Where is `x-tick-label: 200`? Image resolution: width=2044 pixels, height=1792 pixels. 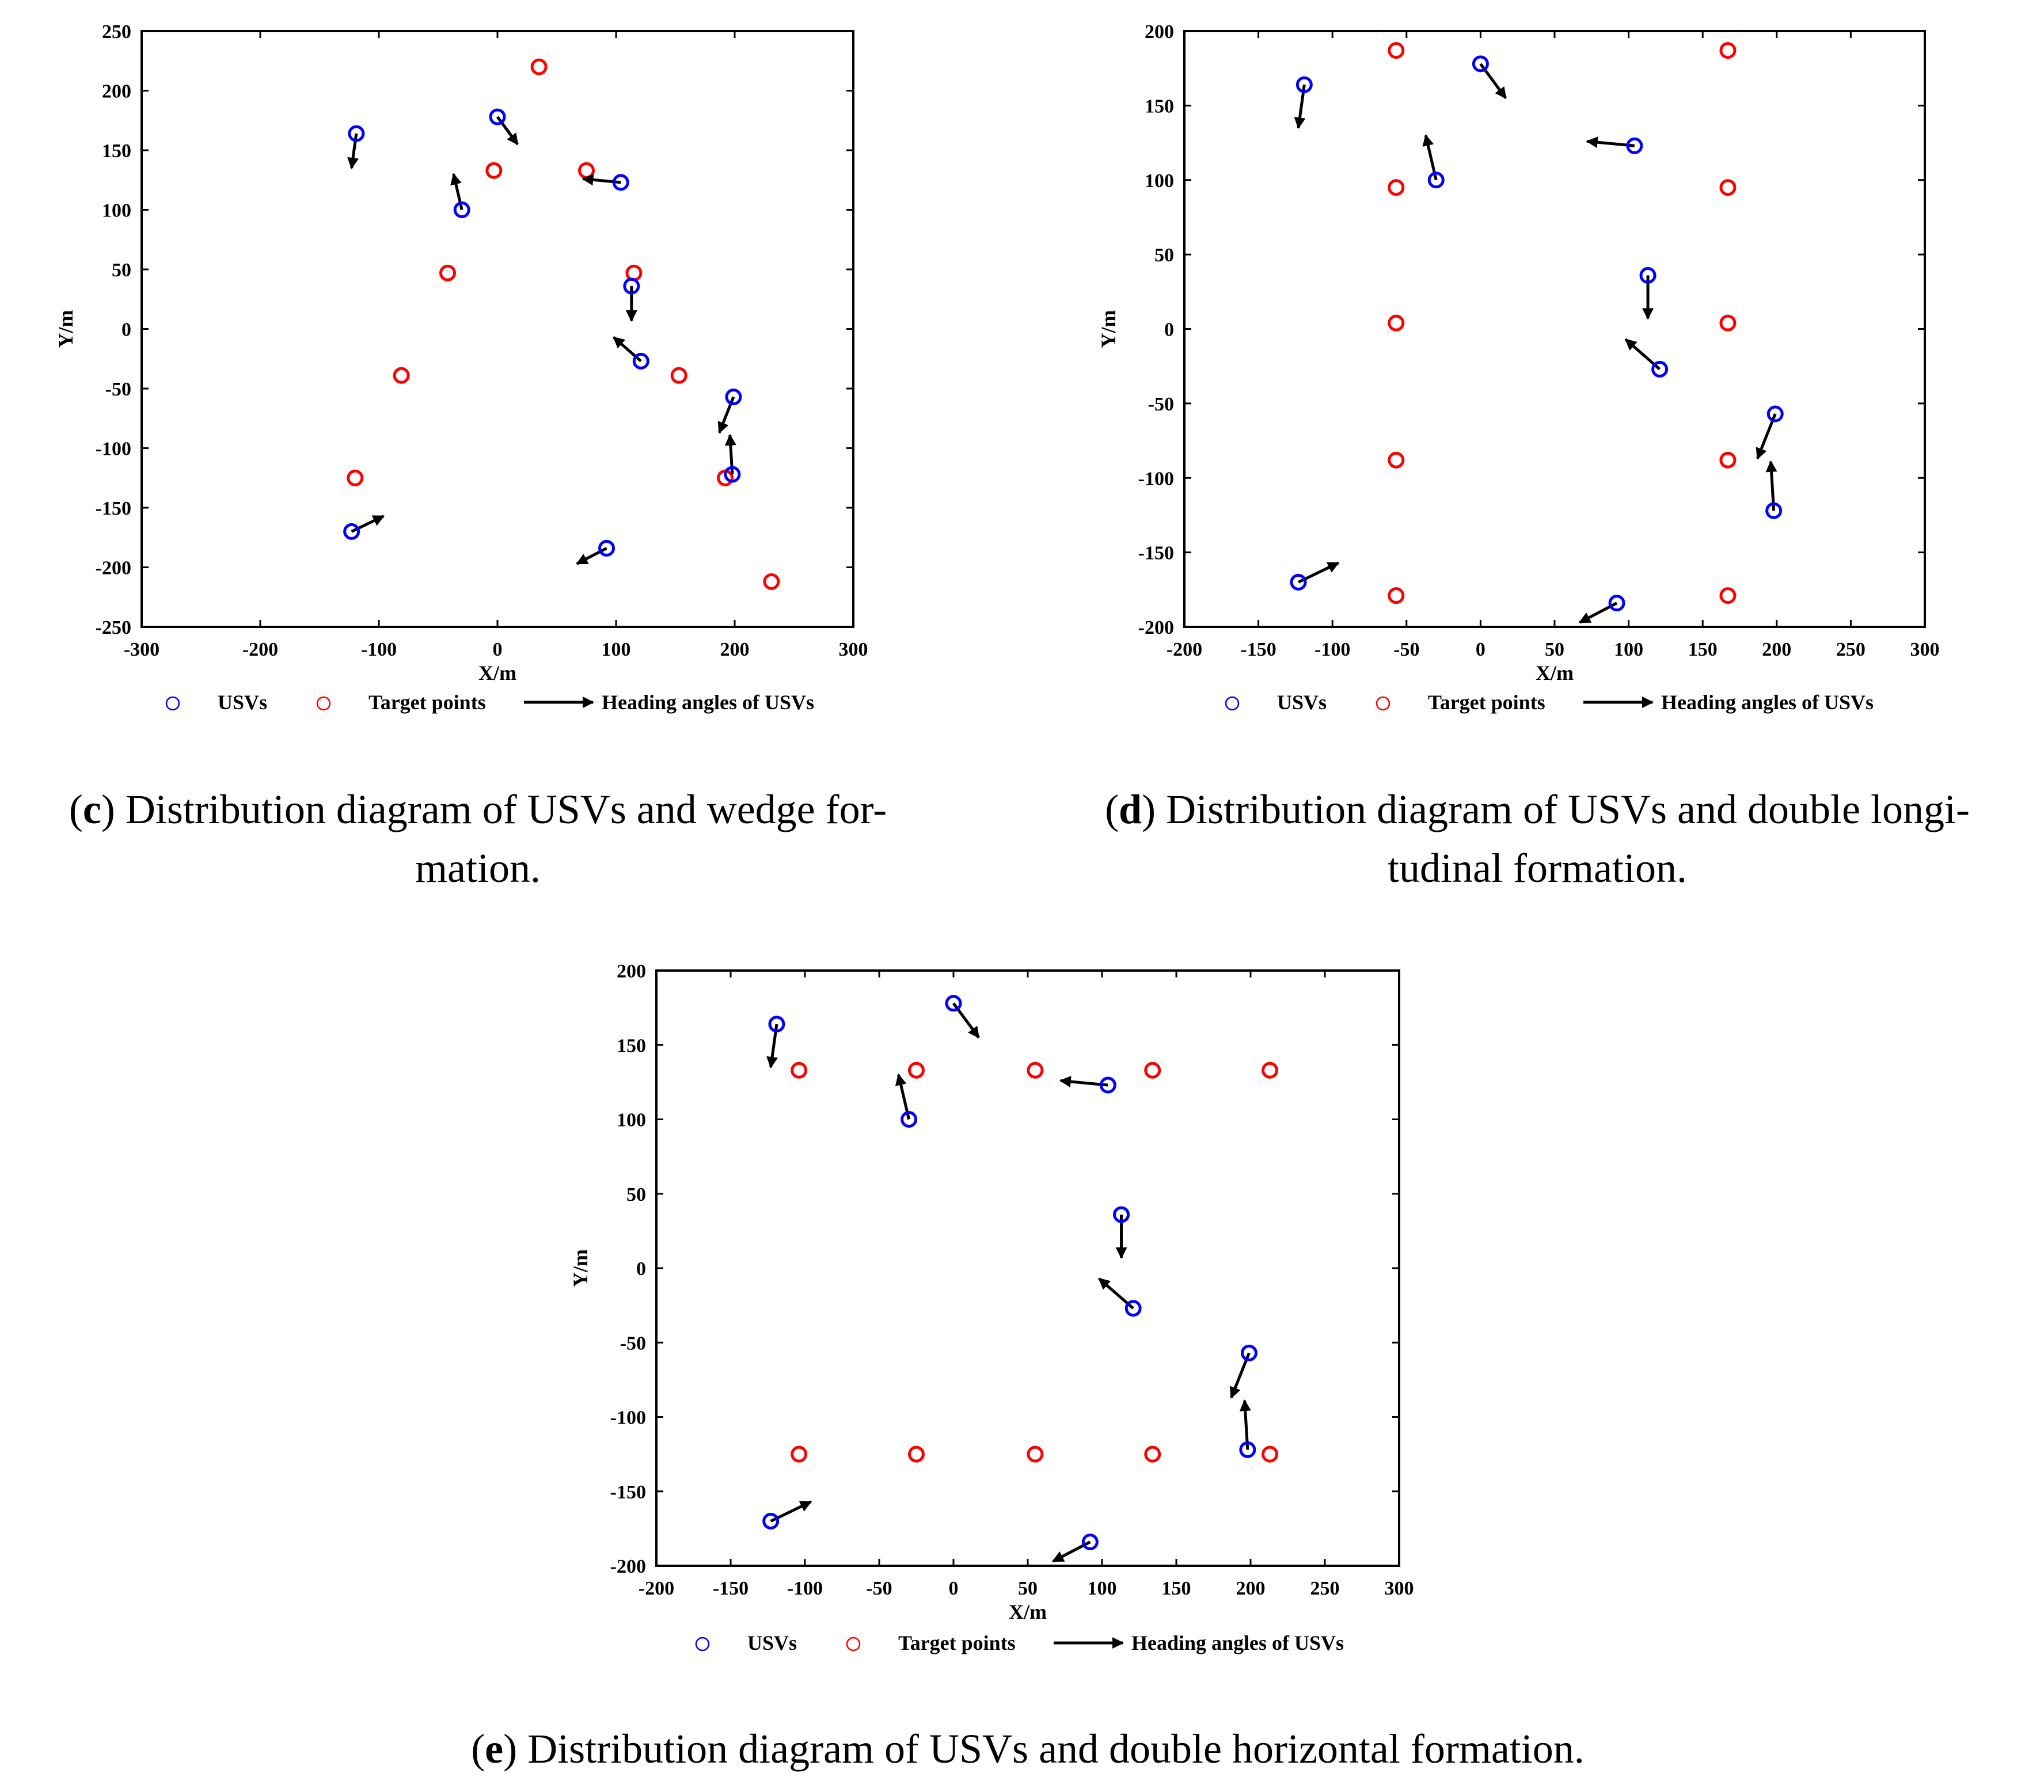 x-tick-label: 200 is located at coordinates (735, 649).